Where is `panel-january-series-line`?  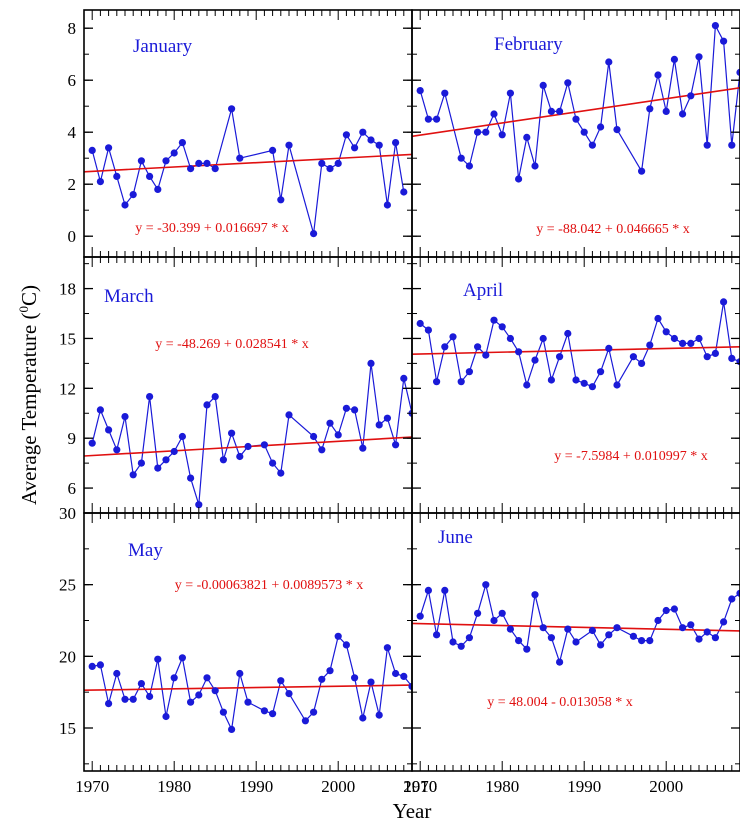 panel-january-series-line is located at coordinates (248, 171).